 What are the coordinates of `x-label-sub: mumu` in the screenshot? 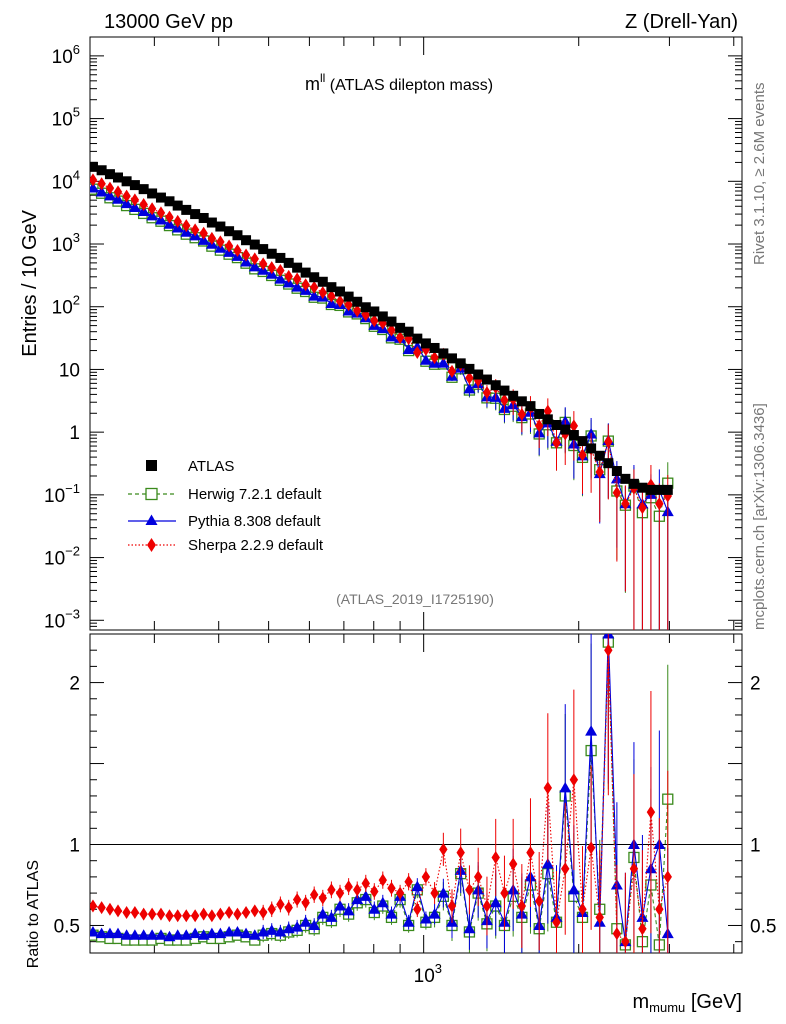 It's located at (667, 1007).